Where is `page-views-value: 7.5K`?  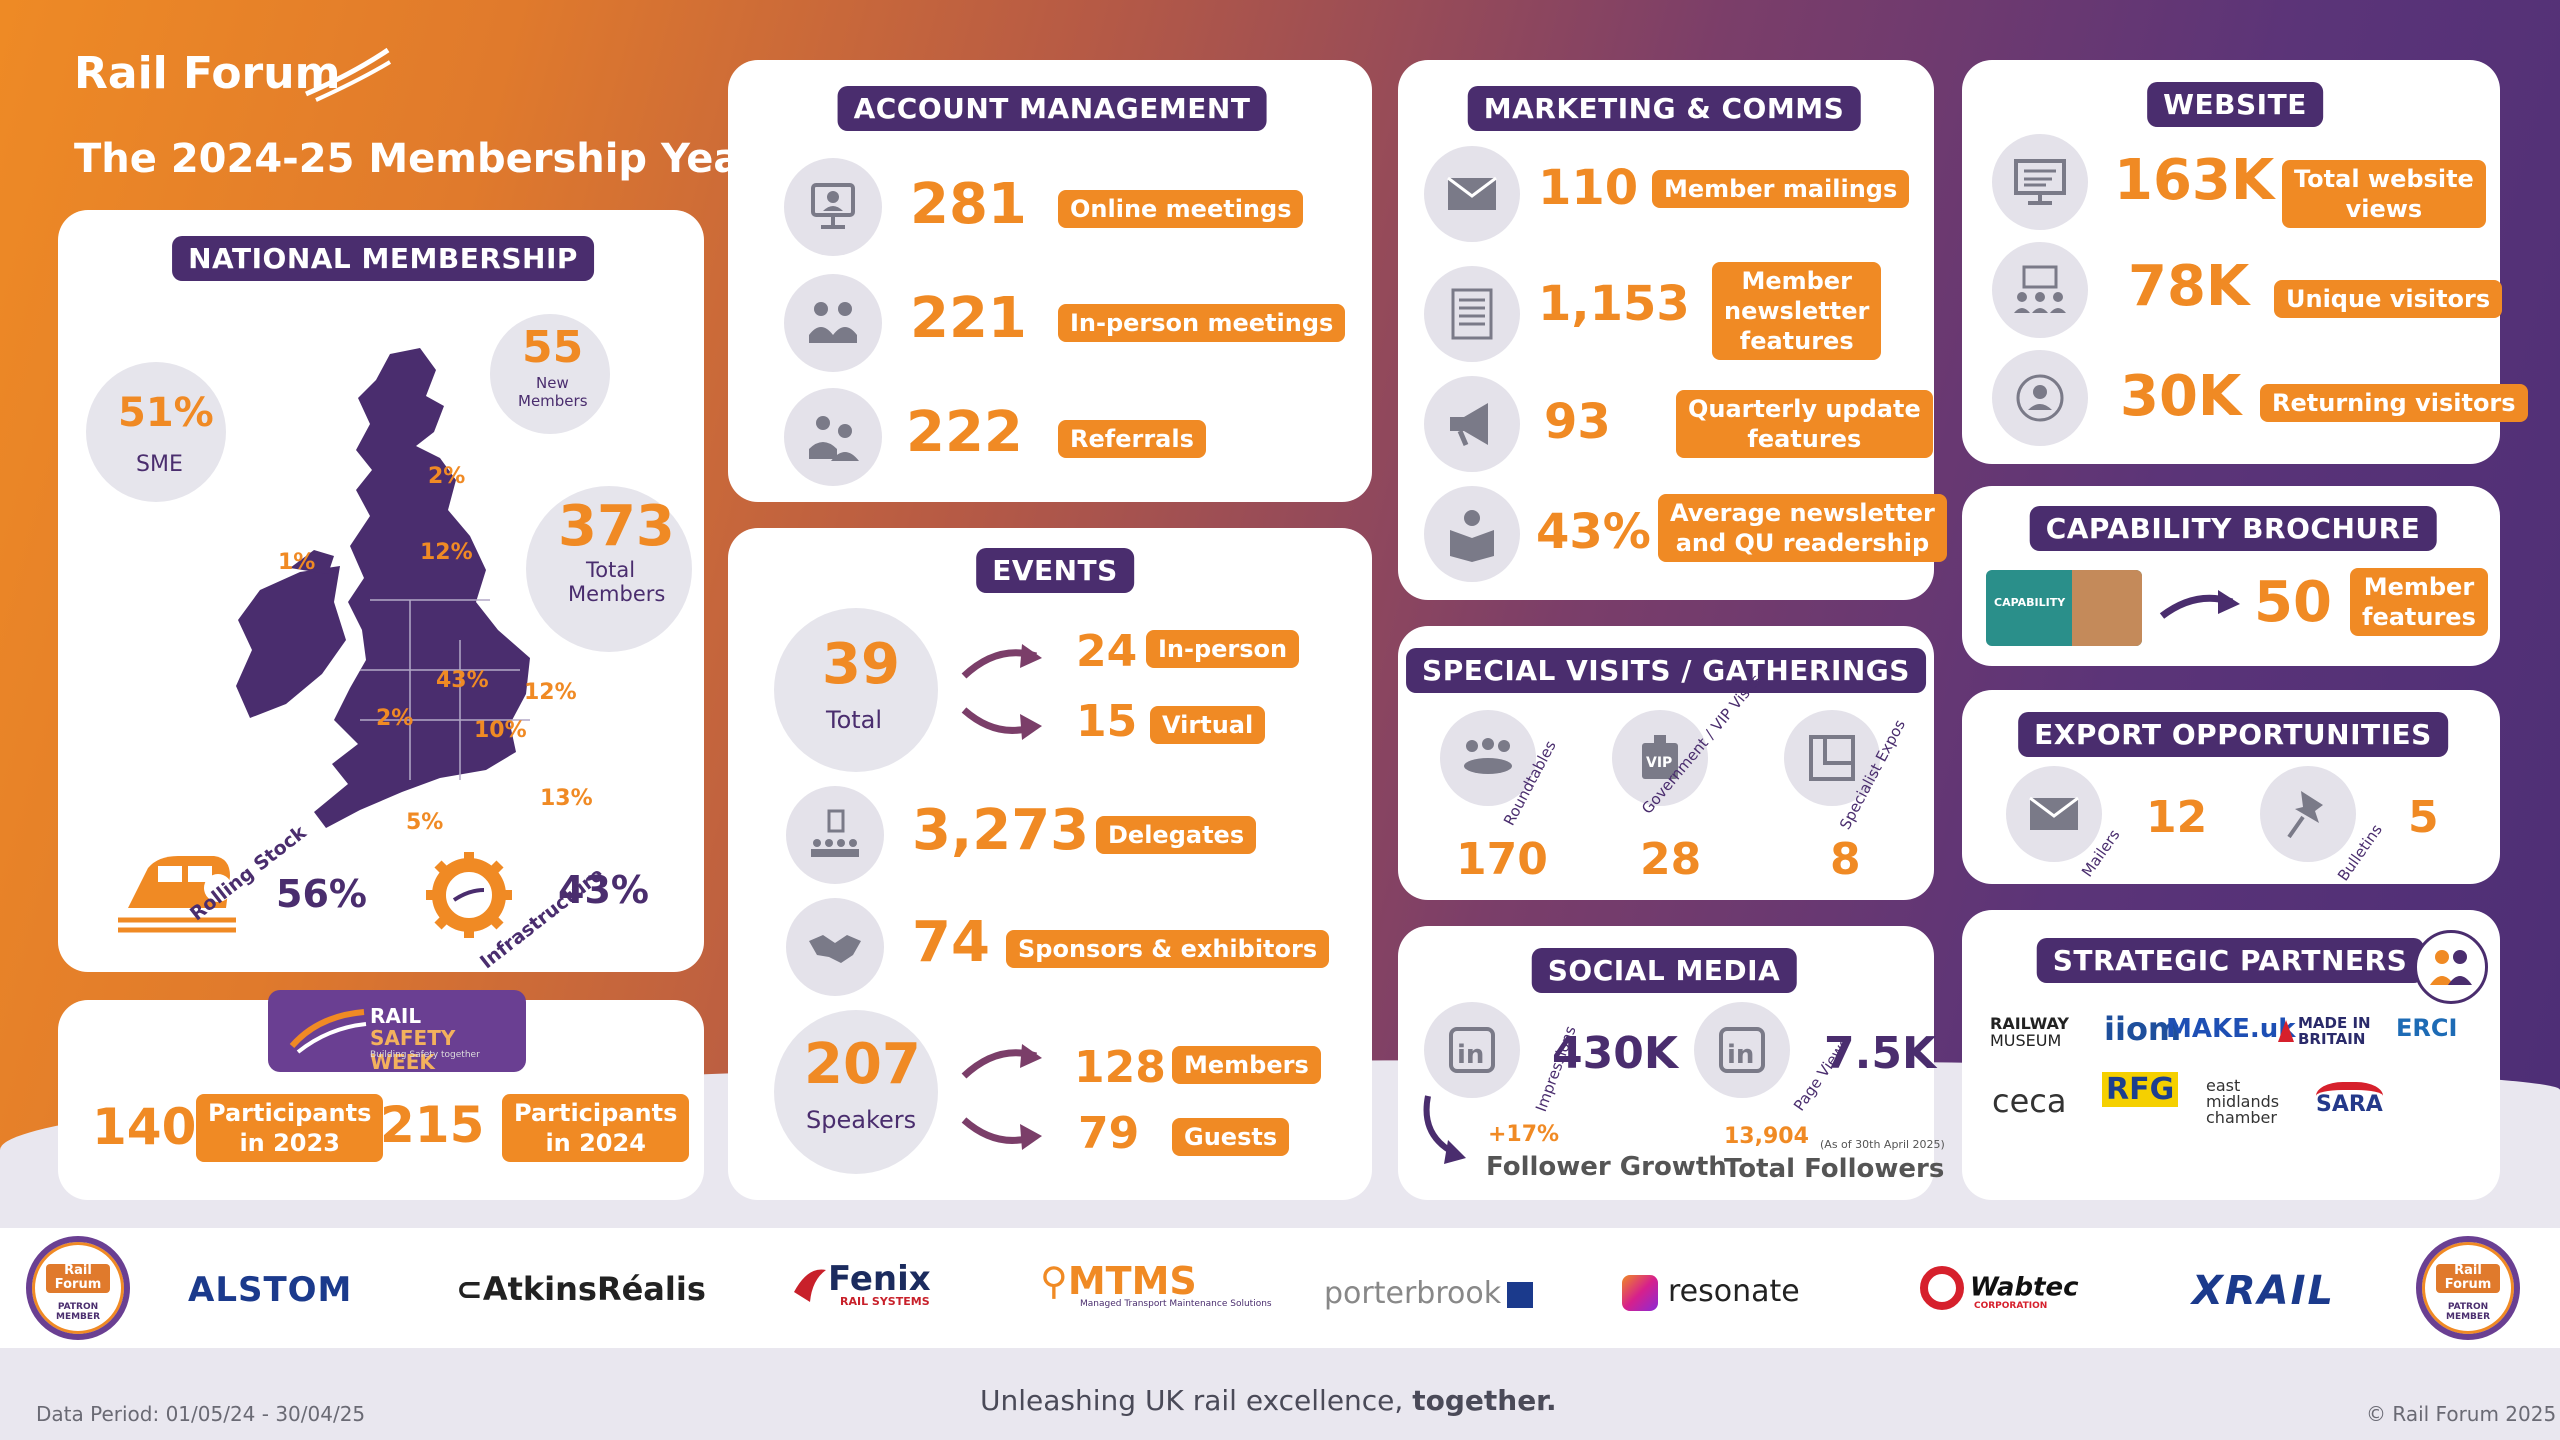
page-views-value: 7.5K is located at coordinates (1880, 1053).